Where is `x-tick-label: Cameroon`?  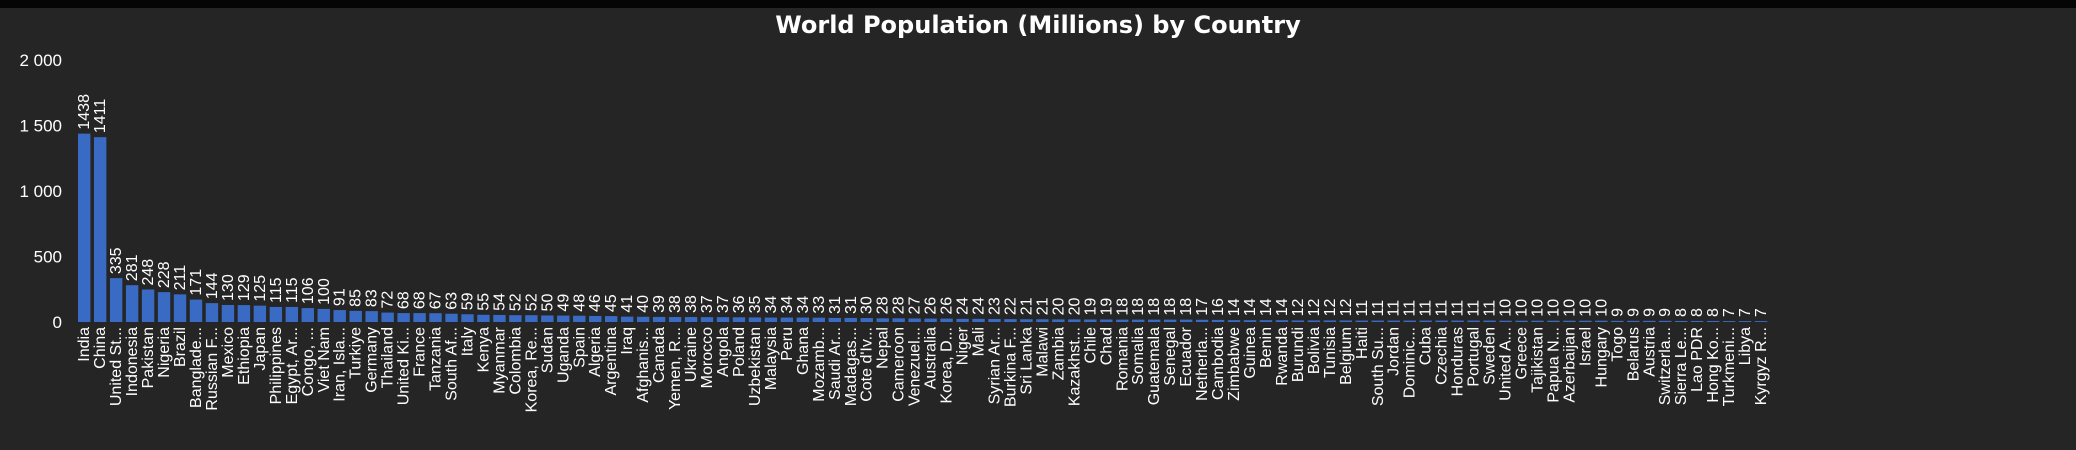
x-tick-label: Cameroon is located at coordinates (899, 364).